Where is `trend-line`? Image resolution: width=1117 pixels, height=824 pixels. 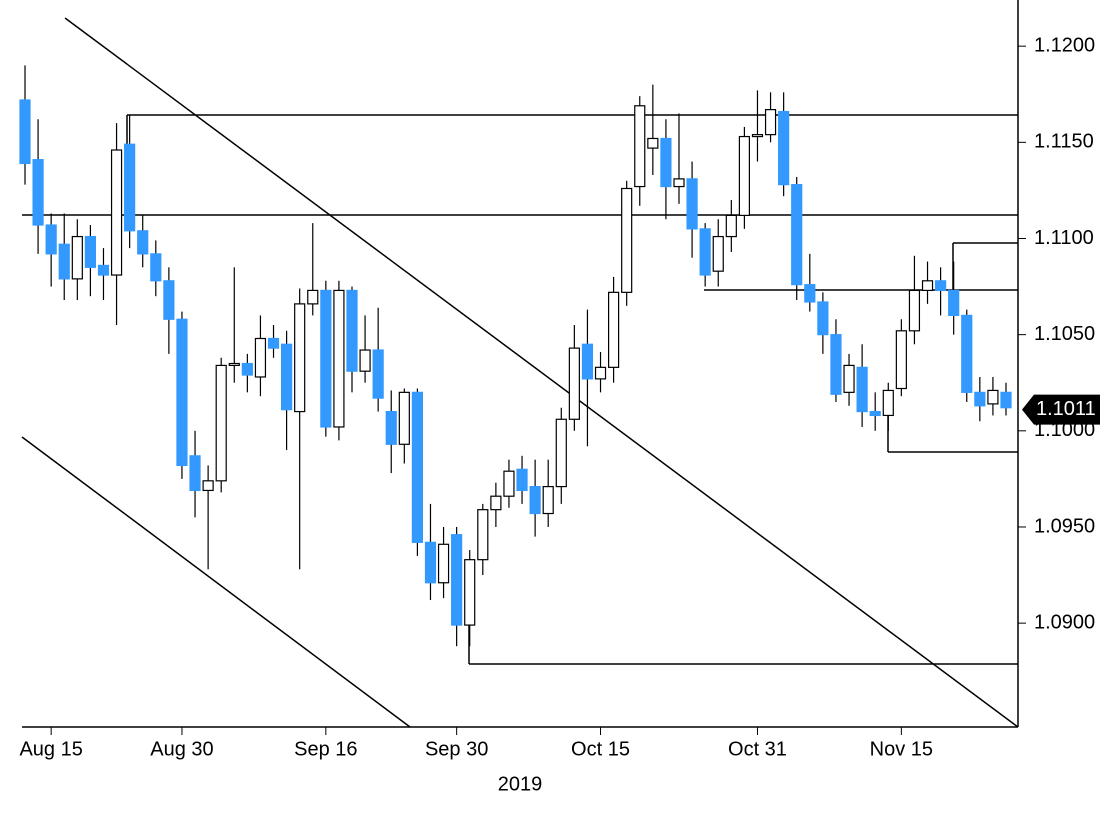 trend-line is located at coordinates (216, 582).